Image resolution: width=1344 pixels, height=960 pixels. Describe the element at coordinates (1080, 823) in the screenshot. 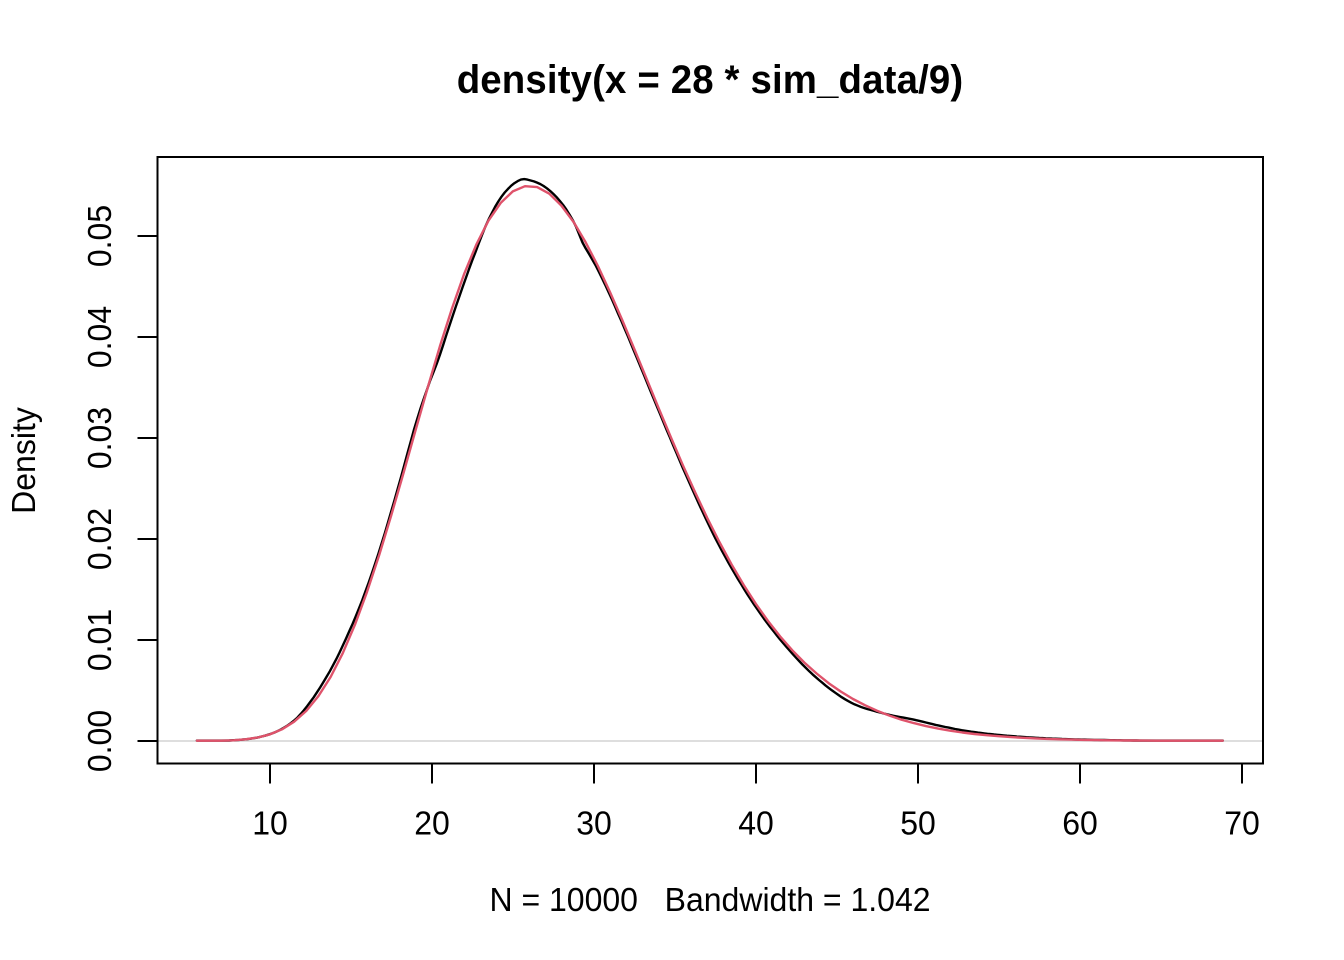

I see `svg-text: 60` at that location.